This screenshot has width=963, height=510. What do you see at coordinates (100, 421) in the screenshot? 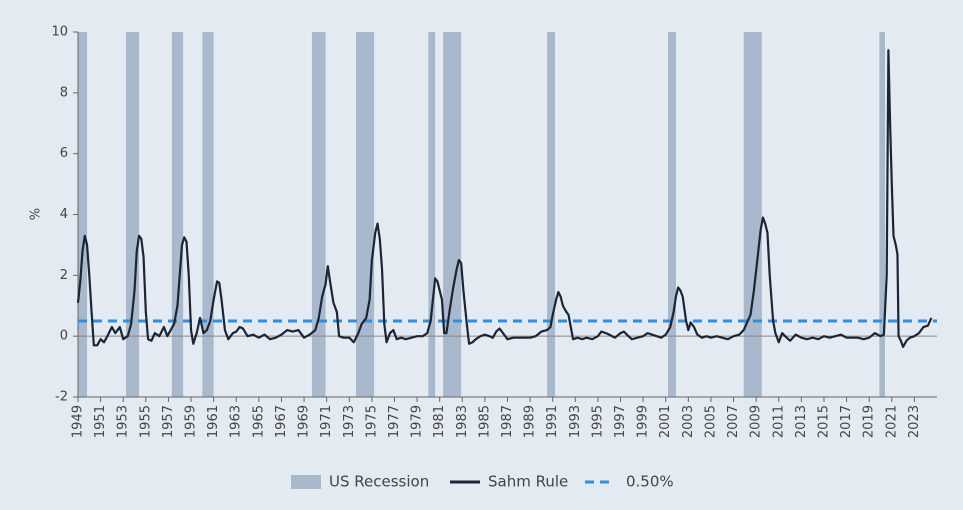
I see `x-tick-label: 1951` at bounding box center [100, 421].